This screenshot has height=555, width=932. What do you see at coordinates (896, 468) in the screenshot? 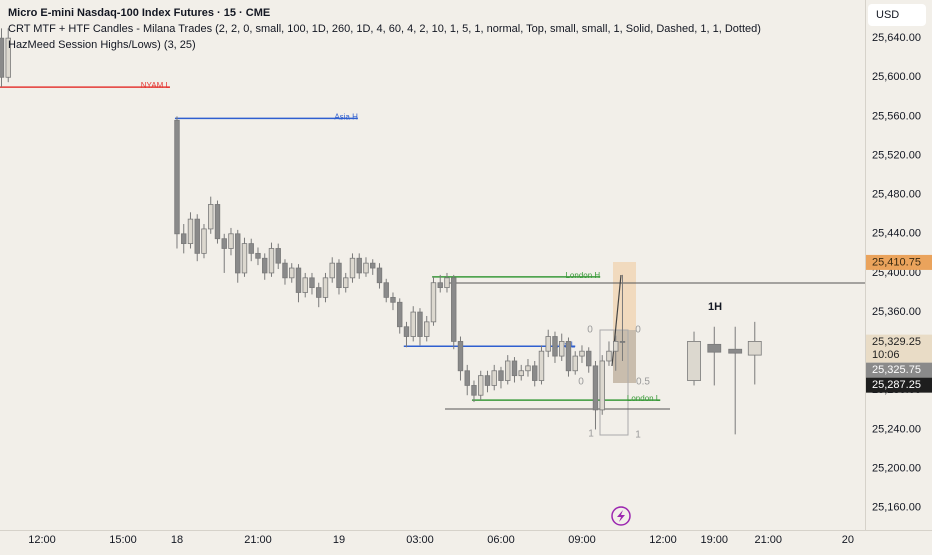
I see `y-tick-label: 25,200.00` at bounding box center [896, 468].